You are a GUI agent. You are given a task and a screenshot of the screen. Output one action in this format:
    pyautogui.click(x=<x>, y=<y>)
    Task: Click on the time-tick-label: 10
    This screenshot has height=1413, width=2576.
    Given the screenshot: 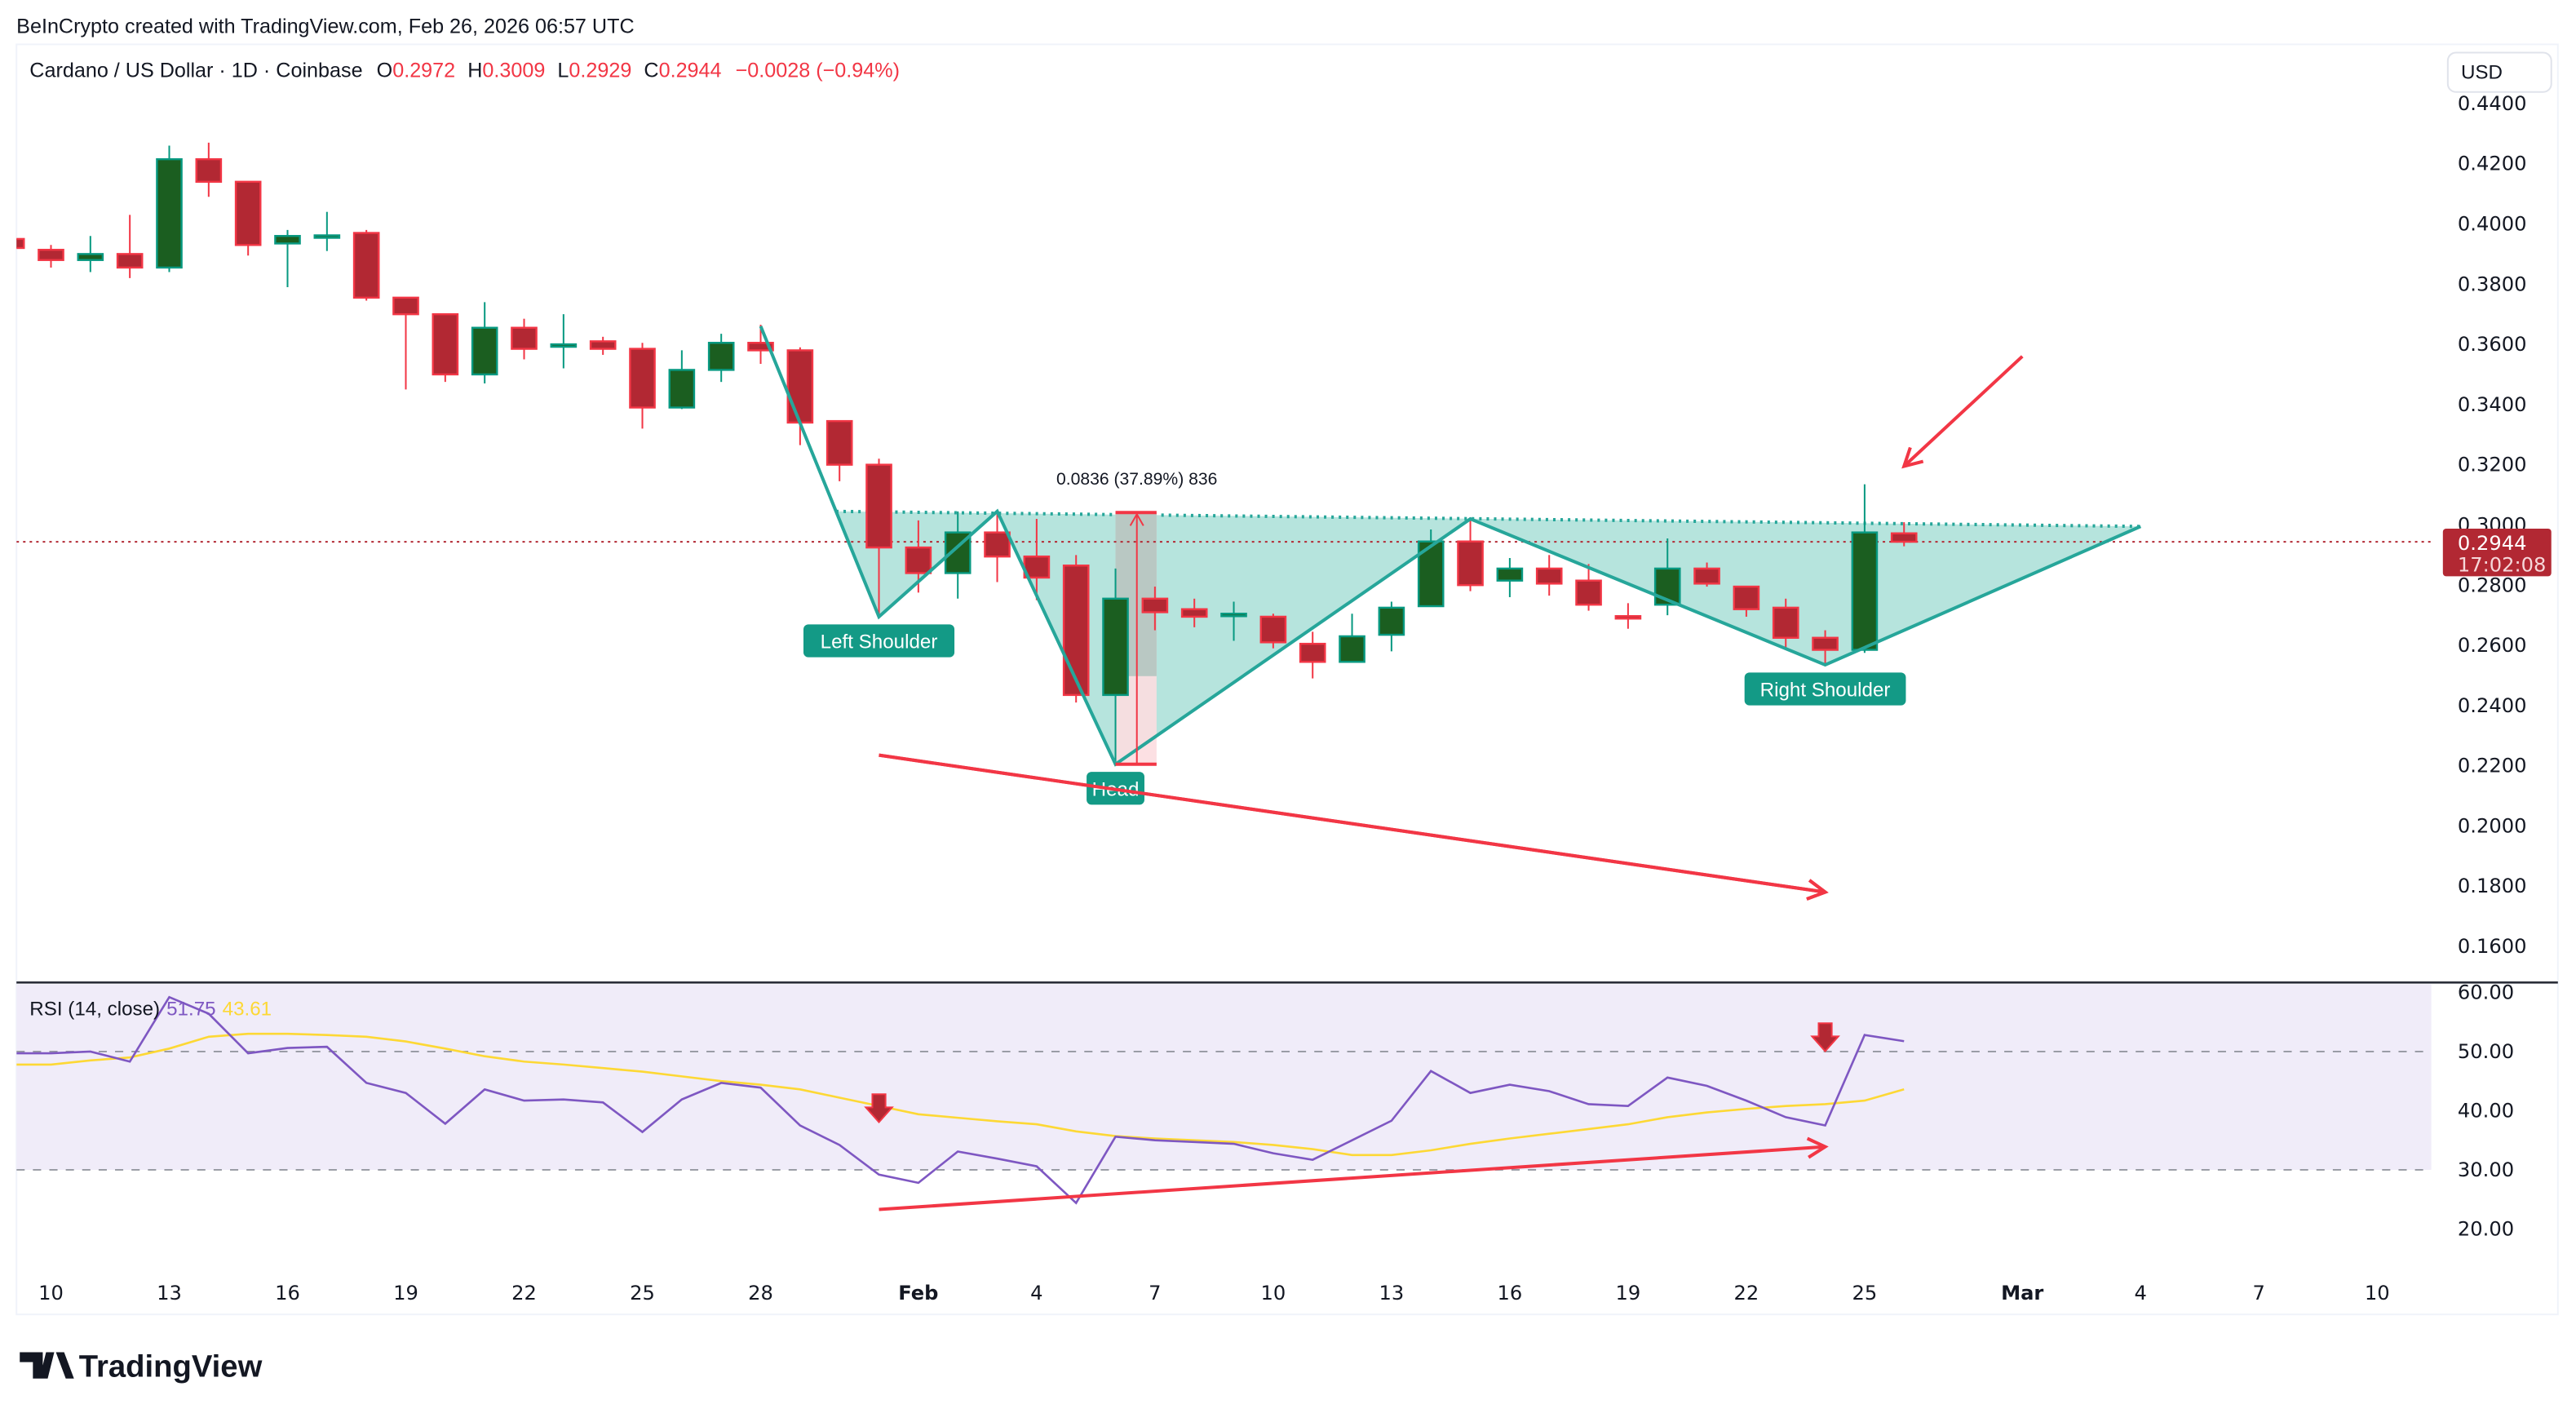 What is the action you would take?
    pyautogui.click(x=1273, y=1293)
    